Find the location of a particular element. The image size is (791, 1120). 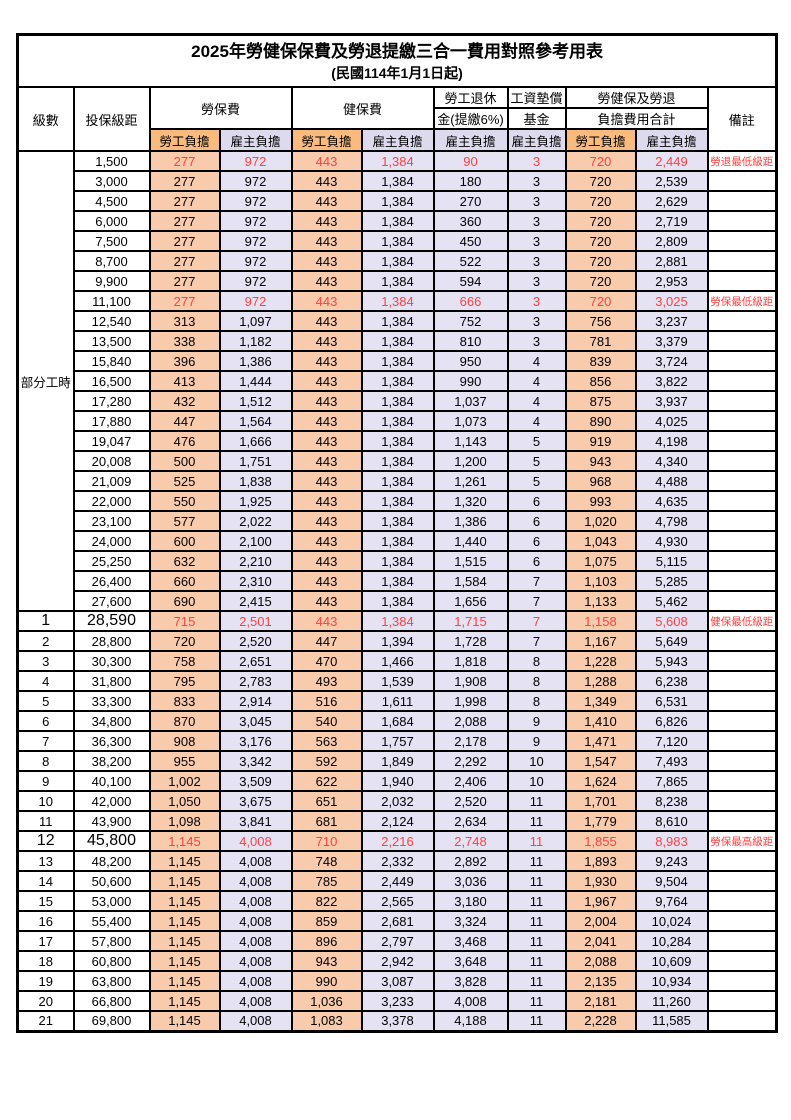

total-employee-cell: 890 is located at coordinates (600, 421).